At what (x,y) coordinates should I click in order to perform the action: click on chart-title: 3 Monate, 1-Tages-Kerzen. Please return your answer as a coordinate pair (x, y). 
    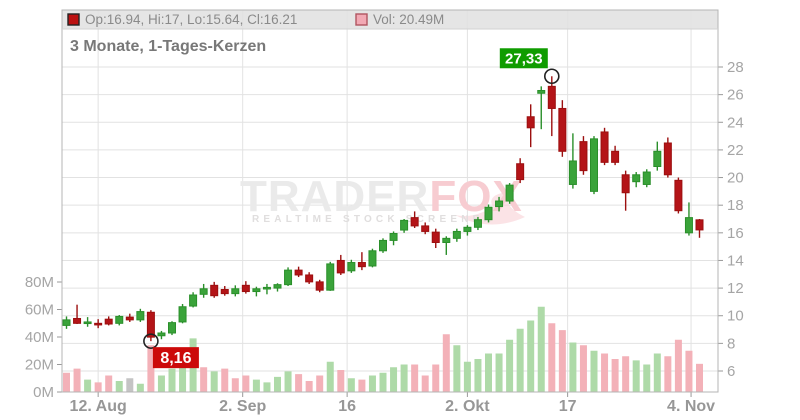
    Looking at the image, I should click on (168, 46).